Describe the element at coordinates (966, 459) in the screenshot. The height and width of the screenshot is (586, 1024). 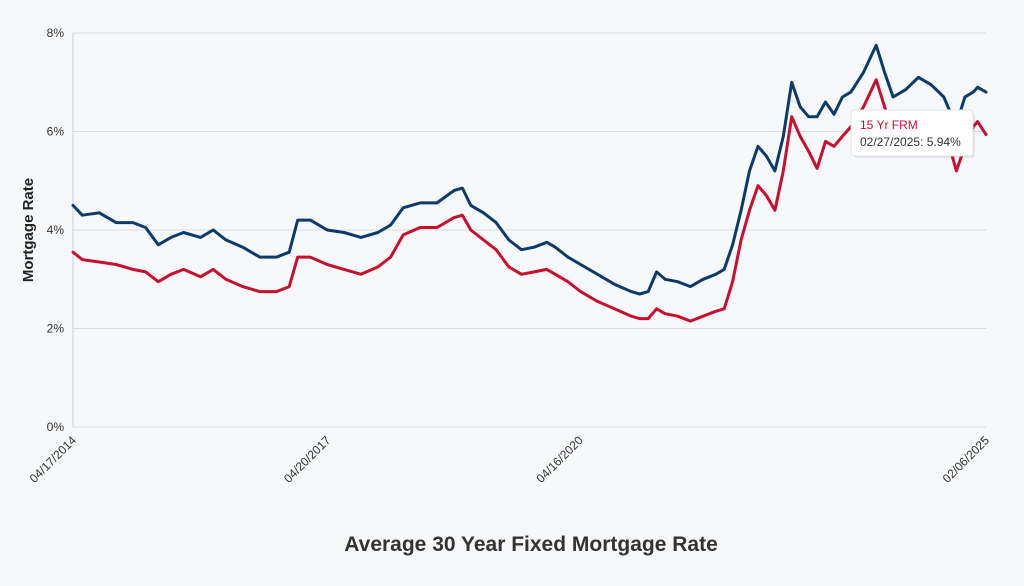
I see `x-tick-label: 02/06/2025` at that location.